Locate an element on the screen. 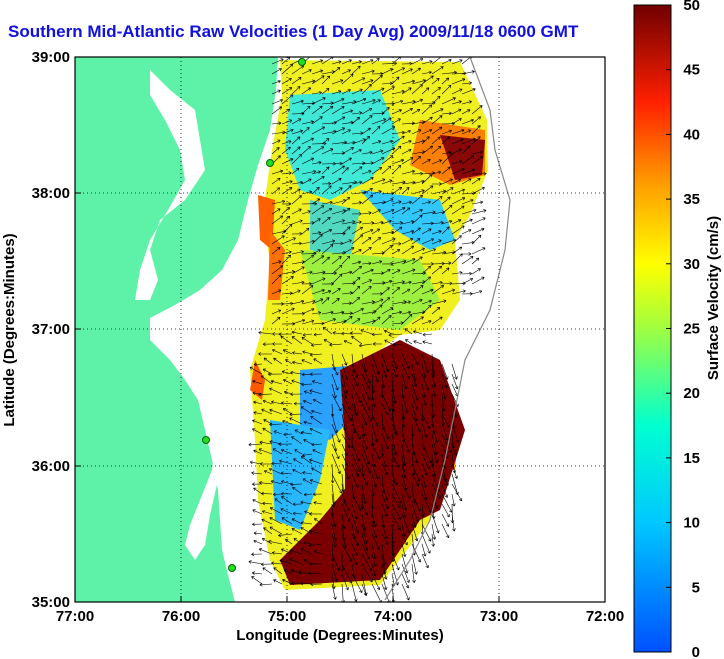 The height and width of the screenshot is (659, 724). colorbar is located at coordinates (652, 328).